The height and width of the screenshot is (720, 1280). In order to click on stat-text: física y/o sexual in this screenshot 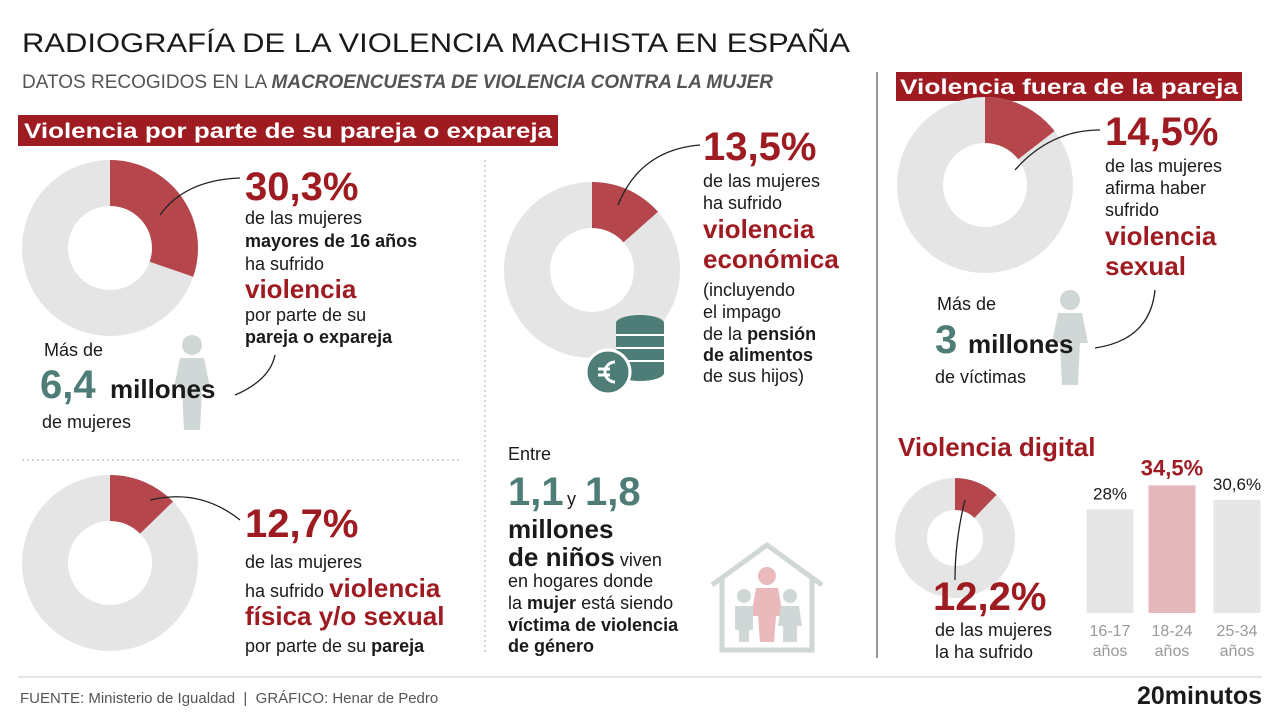, I will do `click(344, 616)`.